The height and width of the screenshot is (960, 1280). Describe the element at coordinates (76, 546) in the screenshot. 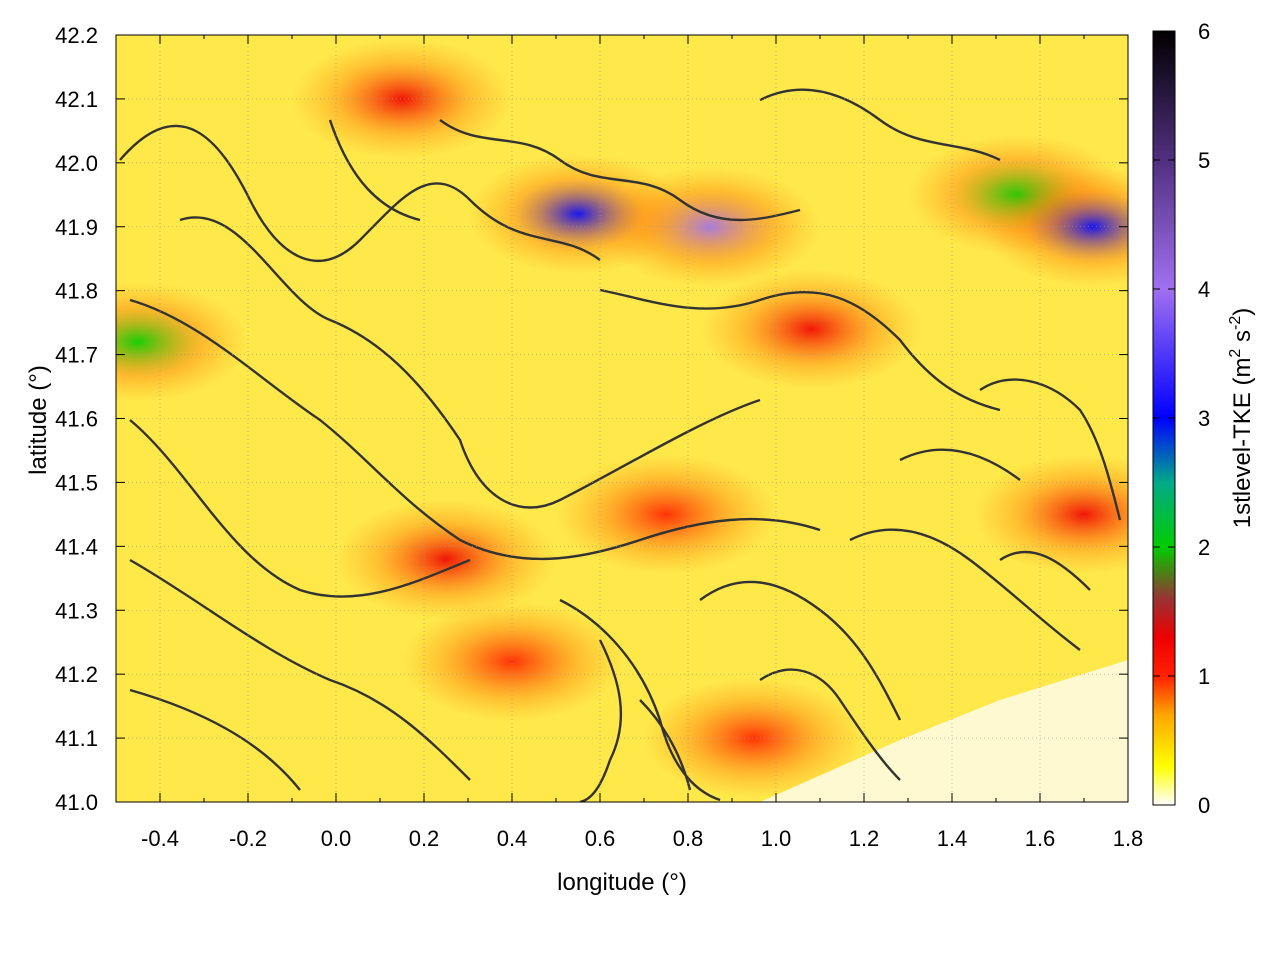

I see `y-tick-label: 41.4` at that location.